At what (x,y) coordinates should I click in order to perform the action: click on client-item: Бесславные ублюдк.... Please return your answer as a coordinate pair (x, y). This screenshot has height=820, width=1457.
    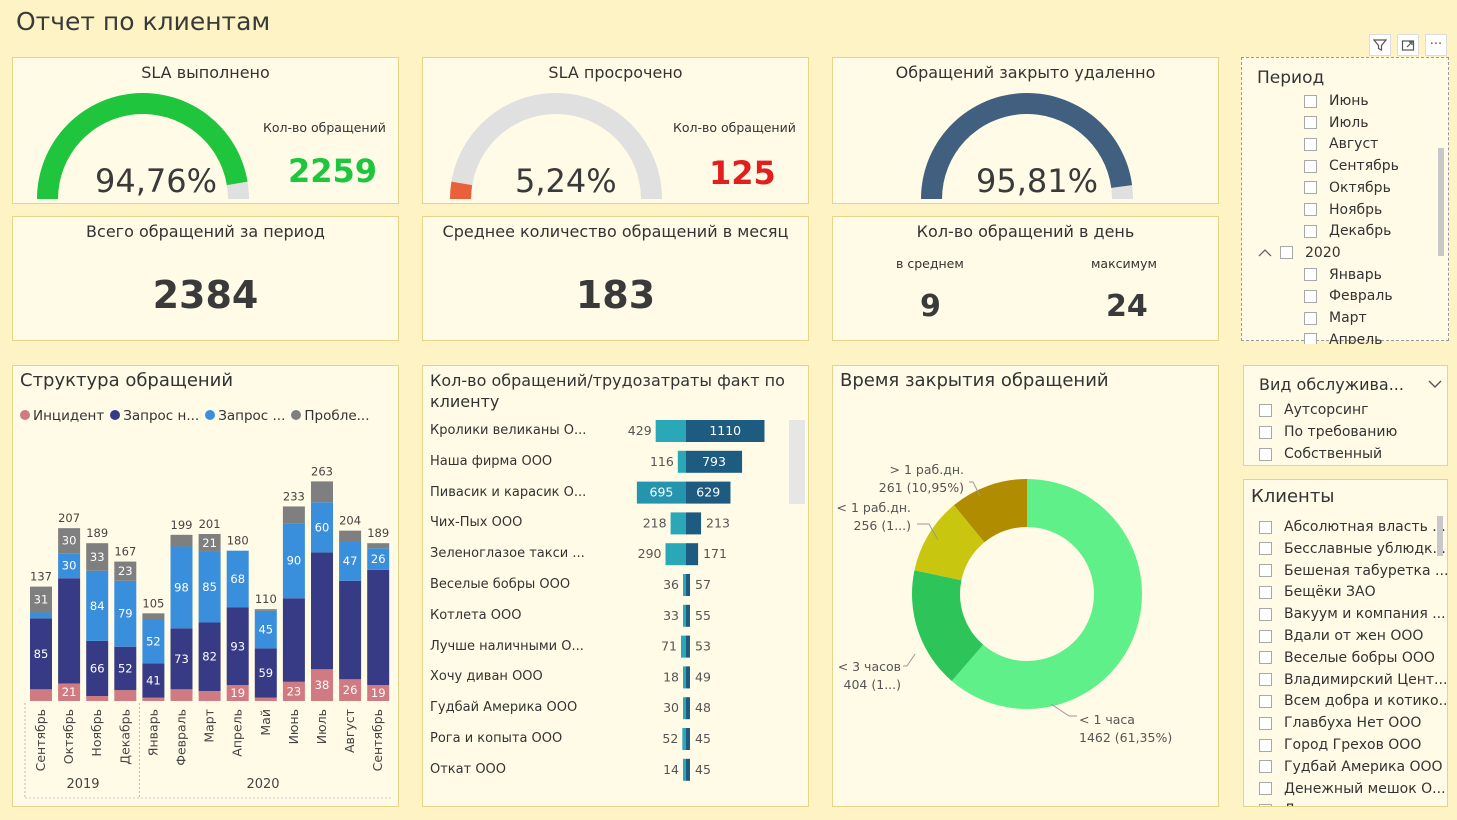
    Looking at the image, I should click on (1352, 549).